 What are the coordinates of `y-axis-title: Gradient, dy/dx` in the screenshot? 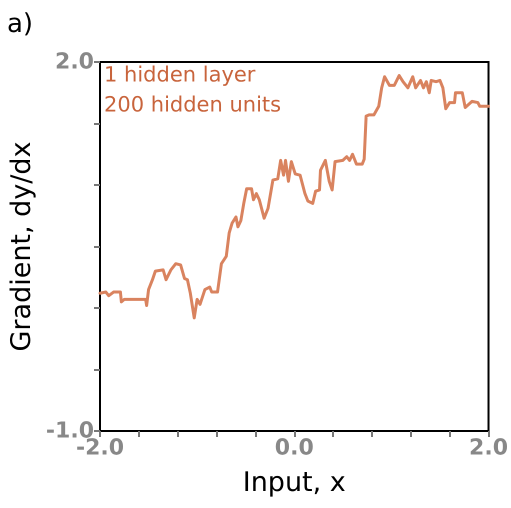 It's located at (21, 246).